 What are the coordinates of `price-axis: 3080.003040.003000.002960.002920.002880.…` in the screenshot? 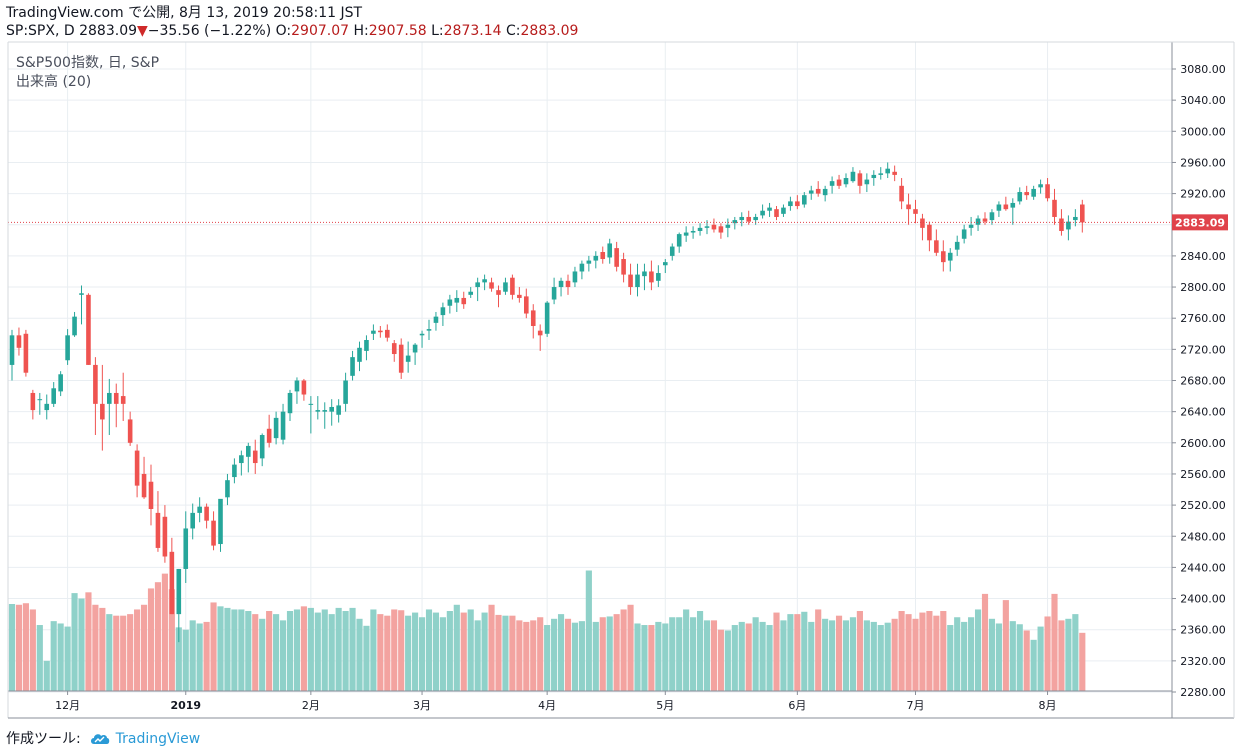 It's located at (1199, 381).